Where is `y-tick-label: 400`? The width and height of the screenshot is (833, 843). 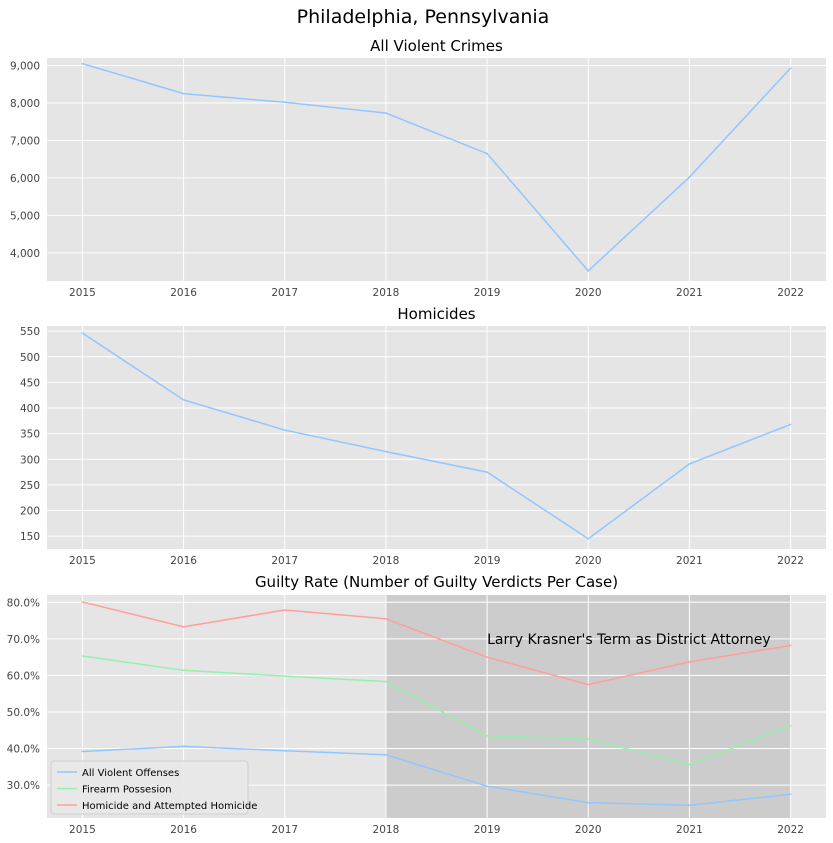
y-tick-label: 400 is located at coordinates (30, 409).